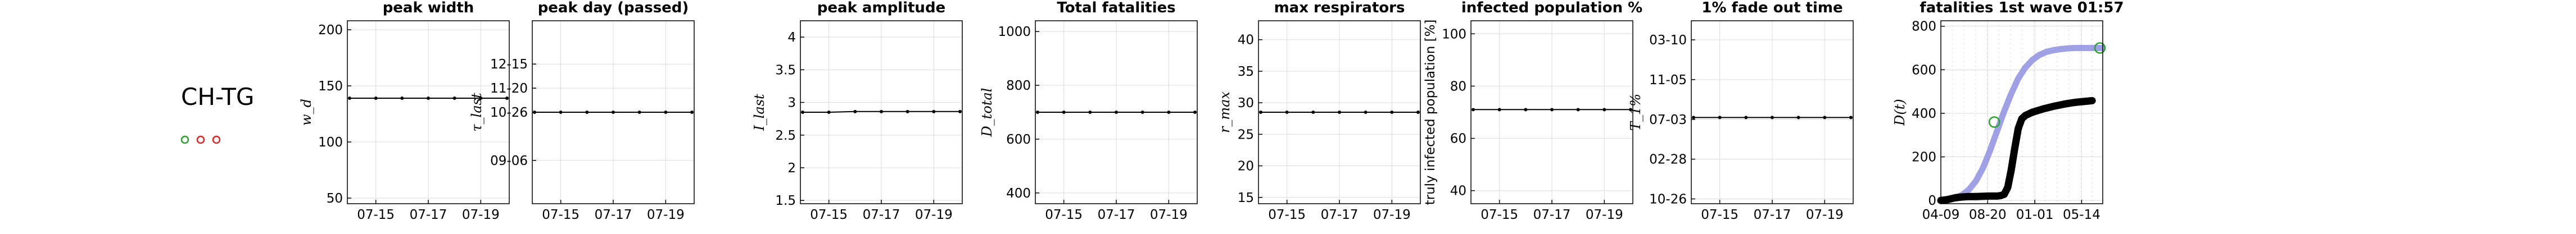  What do you see at coordinates (987, 112) in the screenshot?
I see `y-axis-label: D_total` at bounding box center [987, 112].